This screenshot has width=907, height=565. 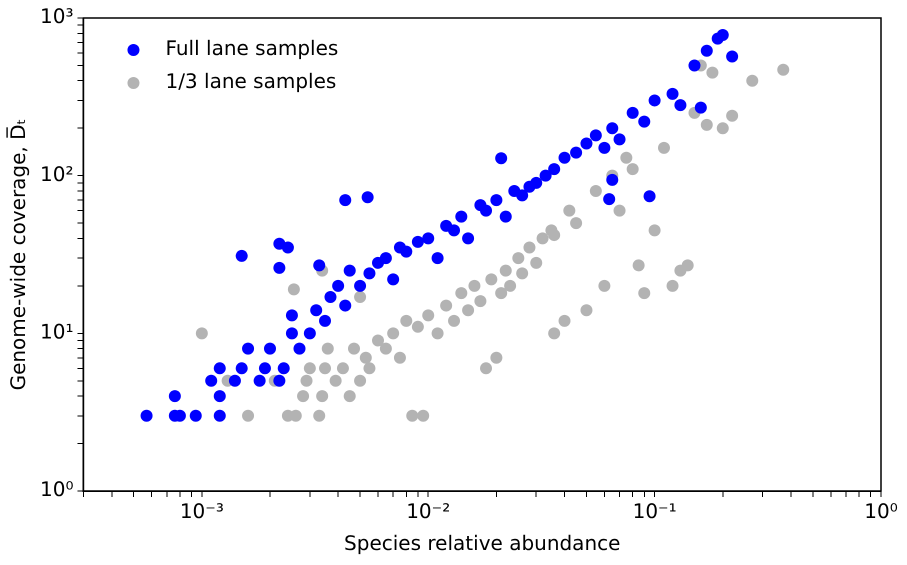 What do you see at coordinates (654, 511) in the screenshot?
I see `x-tick-label: 10⁻¹` at bounding box center [654, 511].